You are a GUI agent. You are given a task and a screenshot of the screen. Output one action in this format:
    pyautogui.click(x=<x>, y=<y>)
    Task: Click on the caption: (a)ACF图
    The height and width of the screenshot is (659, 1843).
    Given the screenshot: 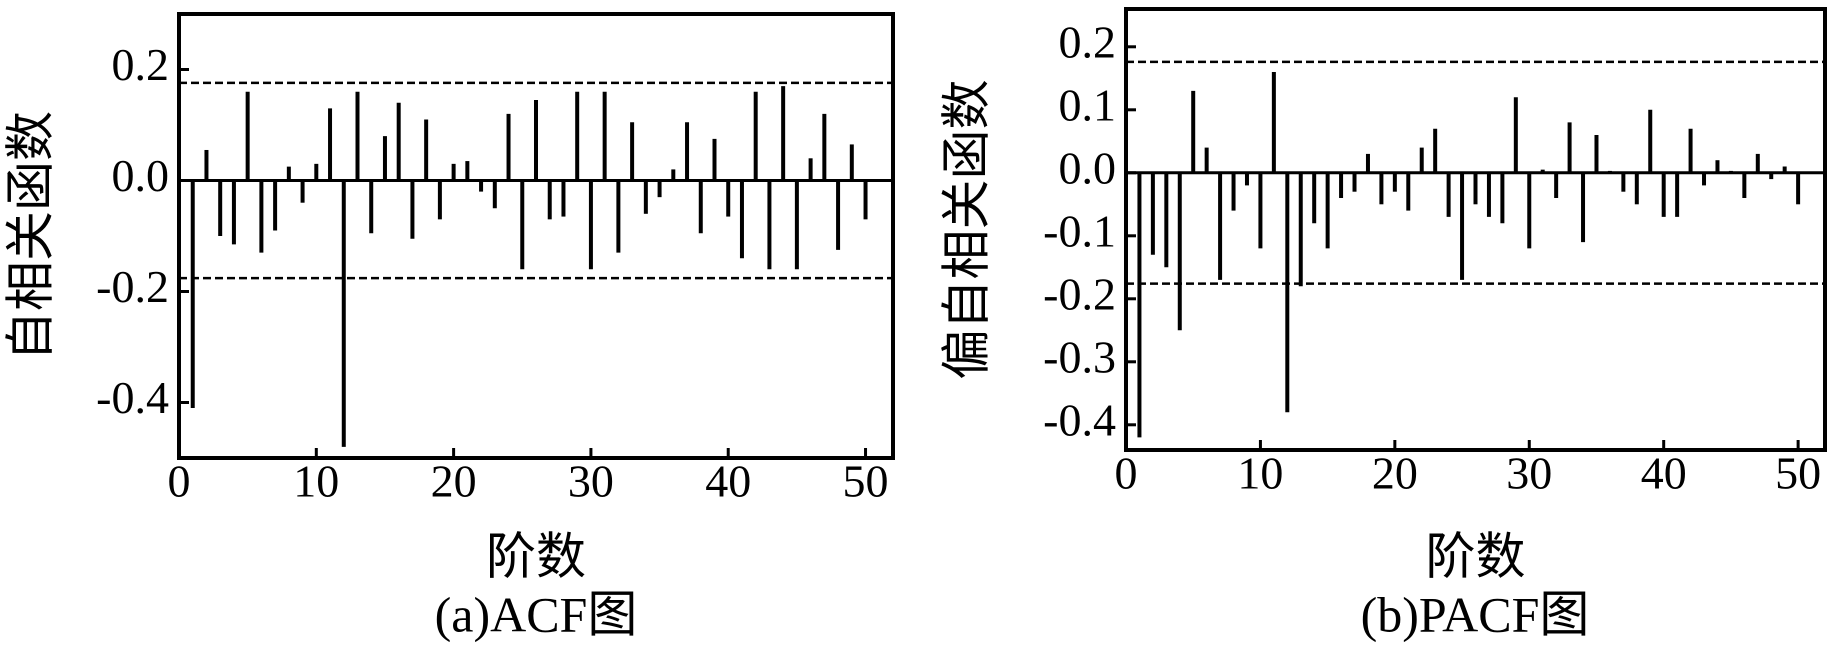 What is the action you would take?
    pyautogui.click(x=536, y=614)
    